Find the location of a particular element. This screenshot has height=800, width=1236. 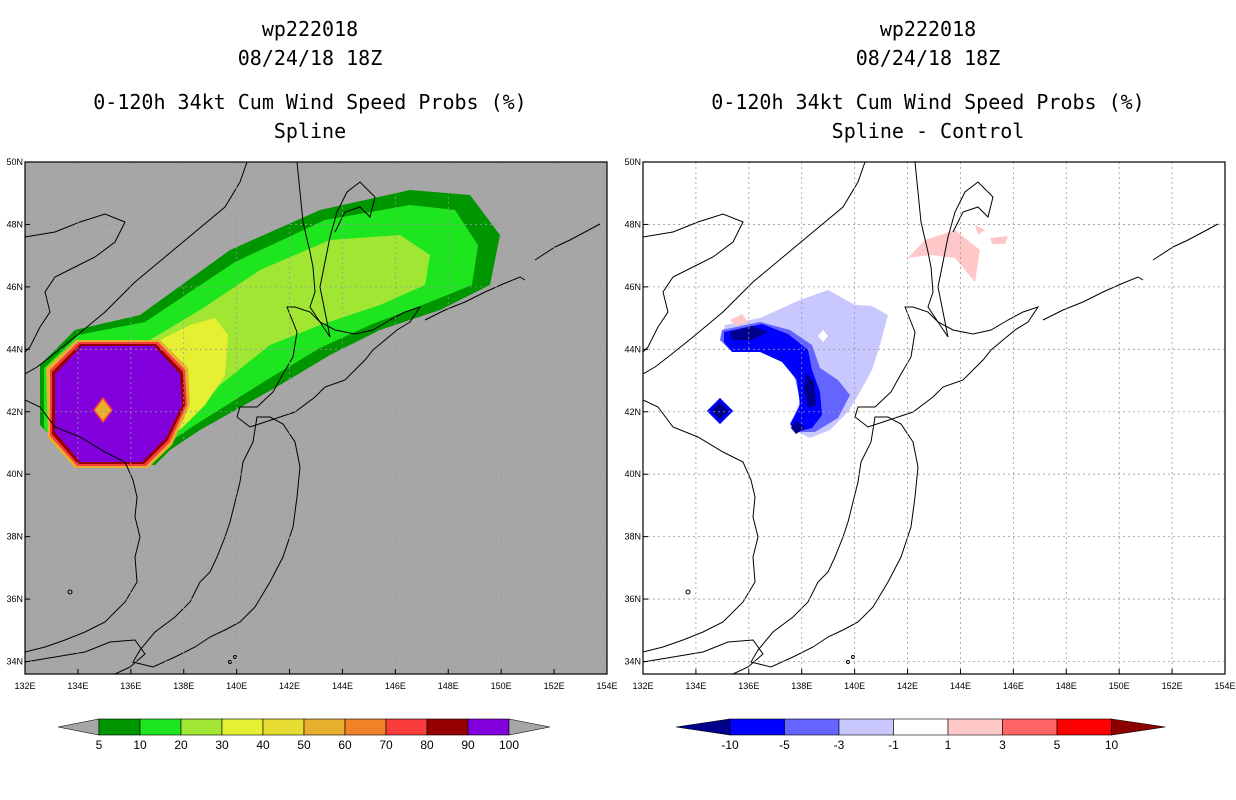

colorbar-label: 100 is located at coordinates (509, 745).